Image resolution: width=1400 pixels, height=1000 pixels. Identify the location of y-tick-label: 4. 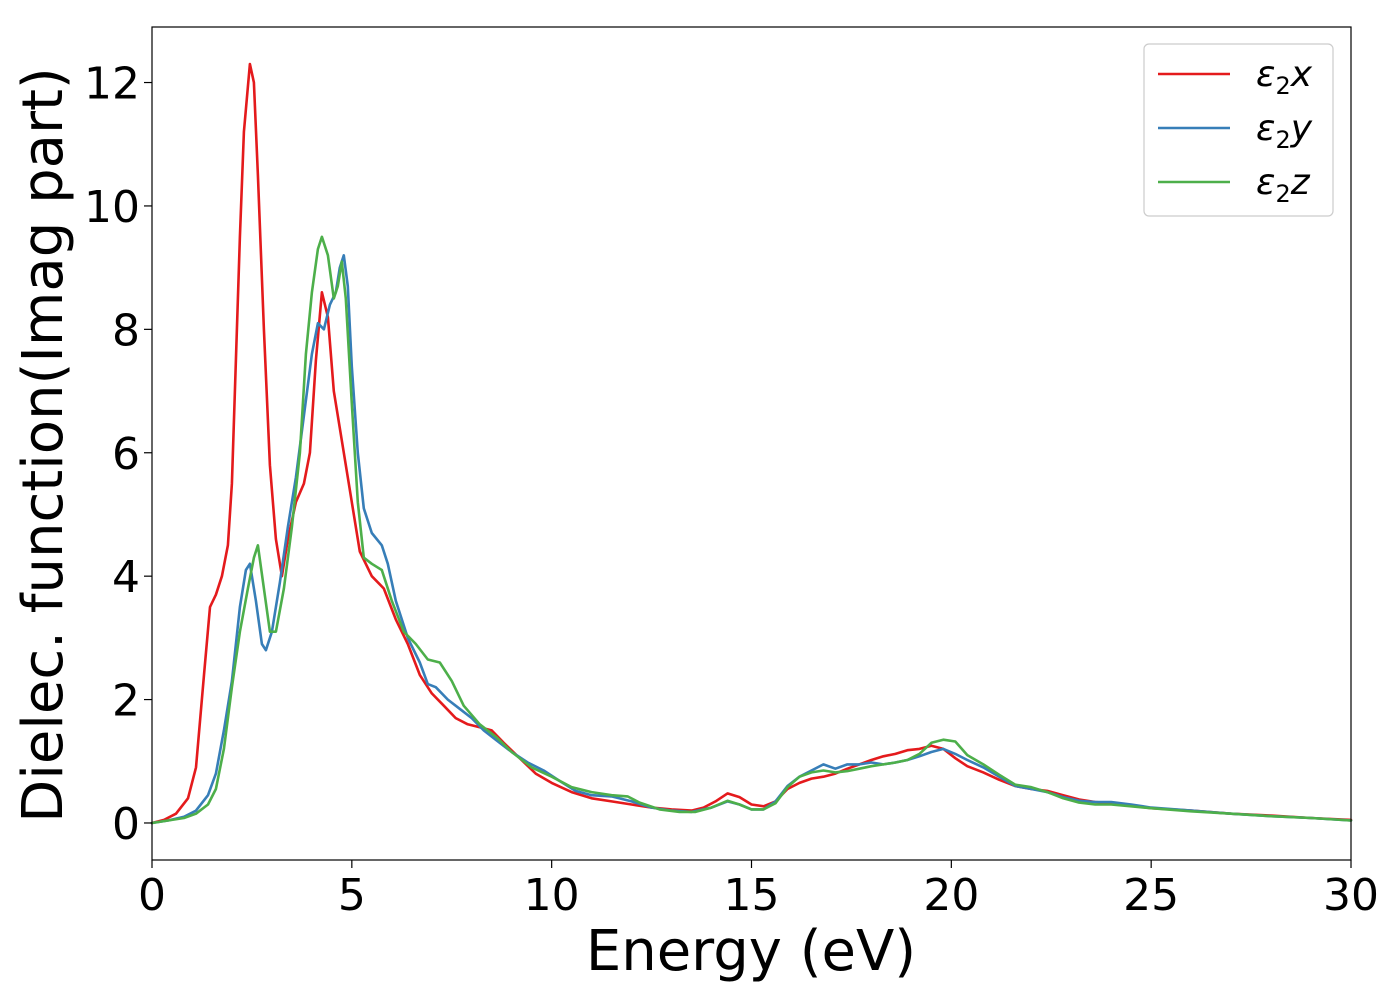
(126, 577).